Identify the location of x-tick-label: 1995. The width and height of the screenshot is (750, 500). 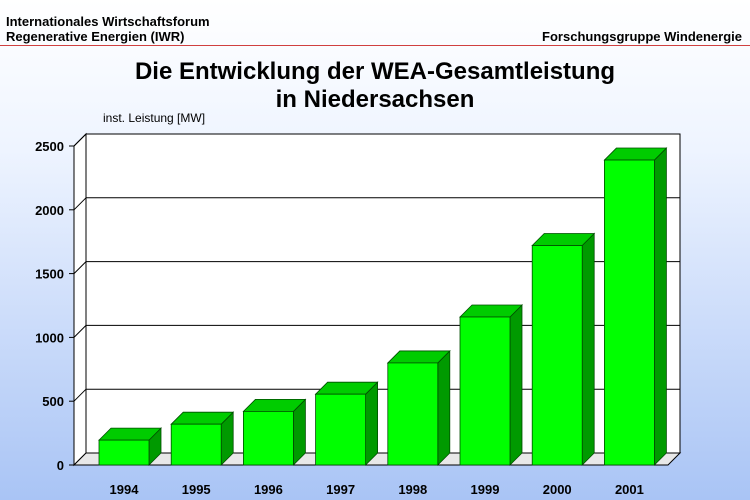
(196, 489).